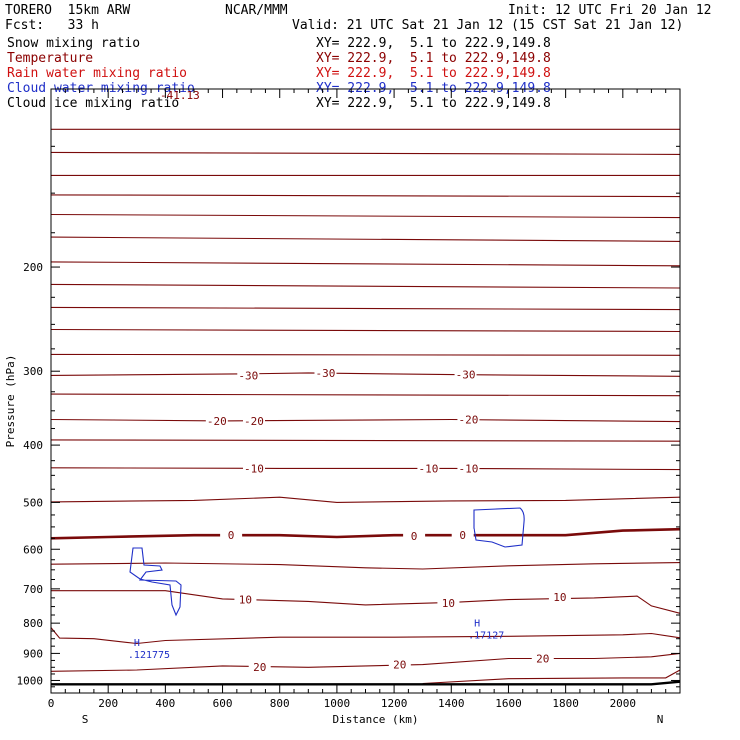 This screenshot has width=740, height=740. What do you see at coordinates (50, 58) in the screenshot?
I see `field-temperature-label: Temperature` at bounding box center [50, 58].